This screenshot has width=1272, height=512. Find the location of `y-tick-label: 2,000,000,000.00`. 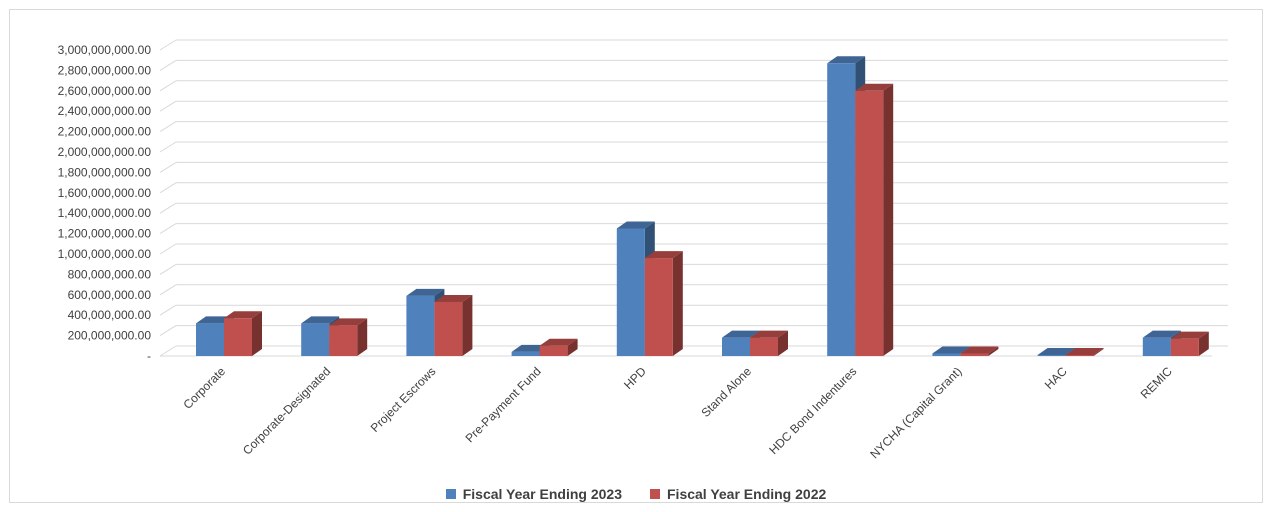

y-tick-label: 2,000,000,000.00 is located at coordinates (105, 152).